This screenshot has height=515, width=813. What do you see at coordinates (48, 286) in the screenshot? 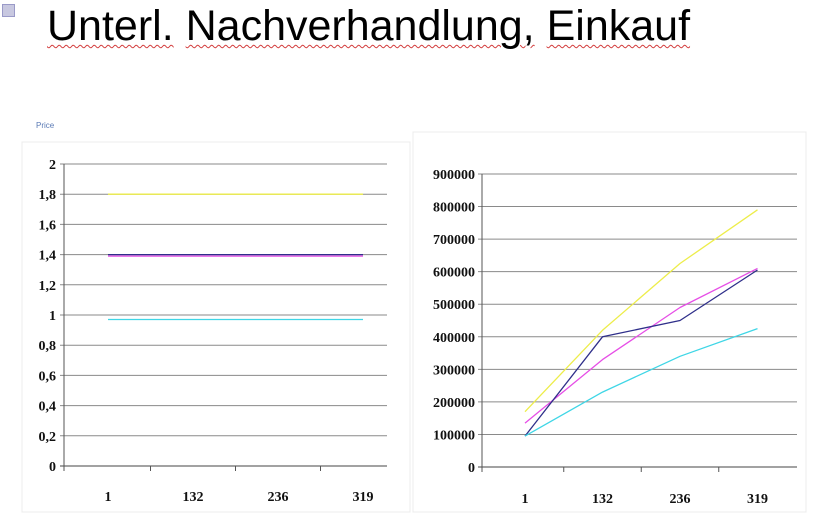
I see `y-tick-label: 1,2` at bounding box center [48, 286].